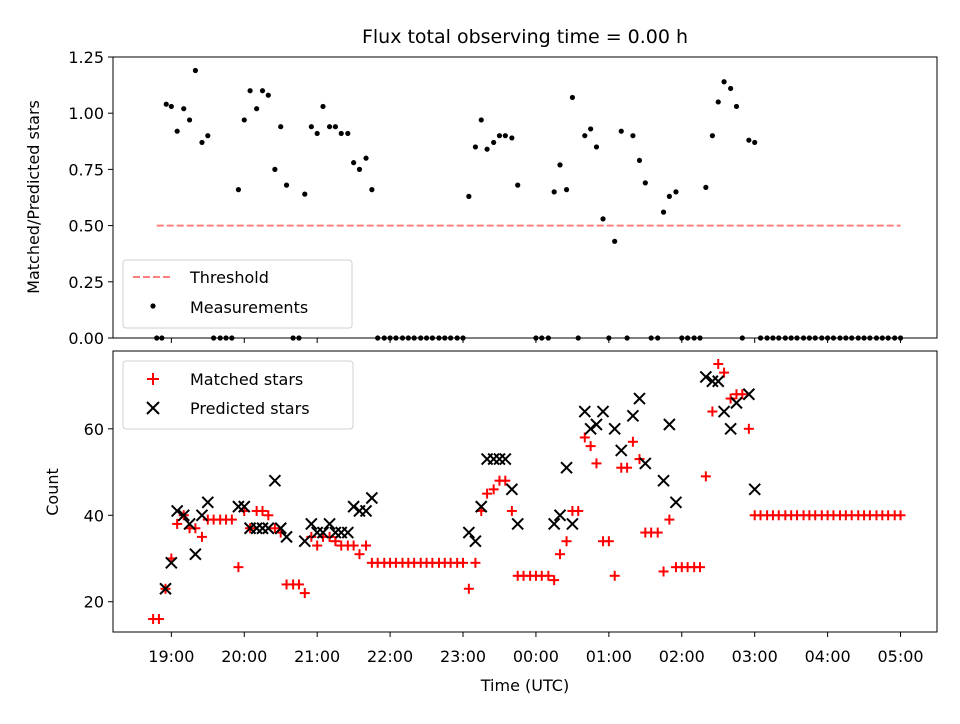 This screenshot has width=960, height=724. Describe the element at coordinates (249, 307) in the screenshot. I see `legend-measurements-label: Measurements` at that location.